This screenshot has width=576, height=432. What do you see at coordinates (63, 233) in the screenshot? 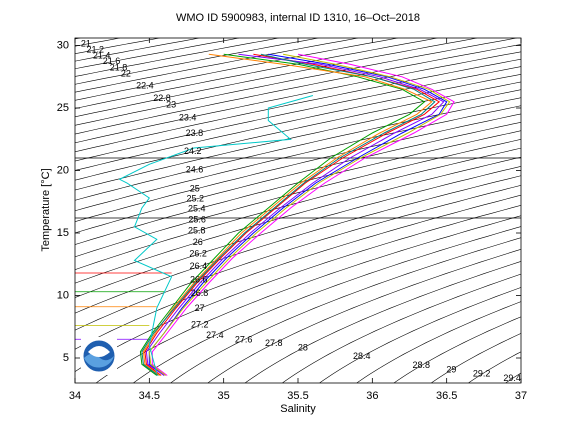
I see `y-tick-label: 15` at bounding box center [63, 233].